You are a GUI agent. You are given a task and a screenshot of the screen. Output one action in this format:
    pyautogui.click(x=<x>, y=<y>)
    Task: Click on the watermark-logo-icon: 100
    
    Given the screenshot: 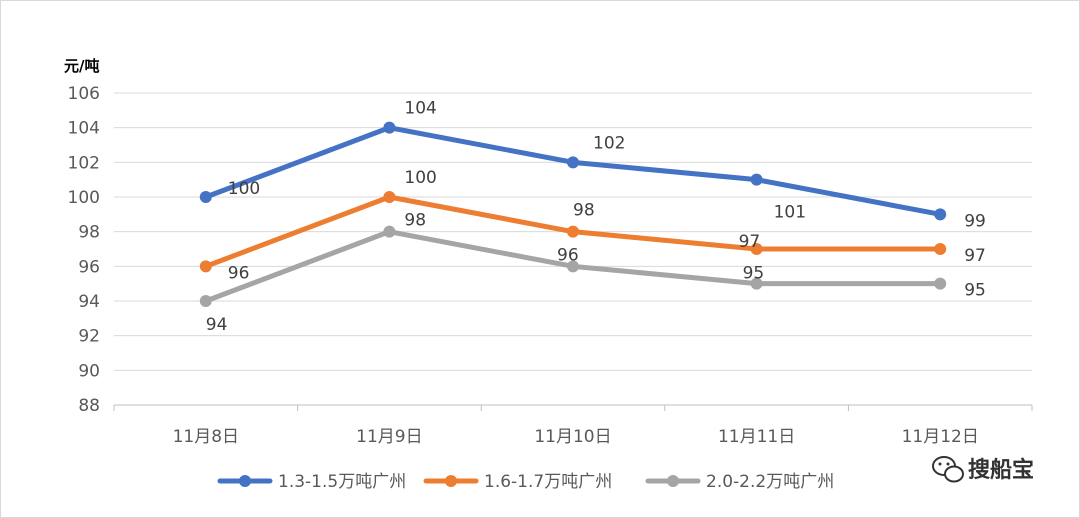 What is the action you would take?
    pyautogui.click(x=31, y=494)
    